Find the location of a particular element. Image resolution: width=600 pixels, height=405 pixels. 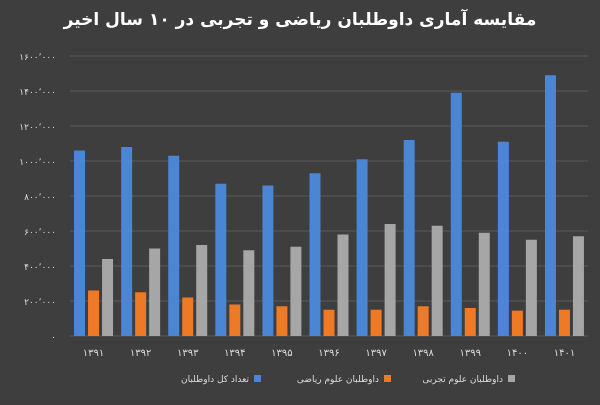

x-tick-label: ۱۳۹۶ is located at coordinates (328, 353).